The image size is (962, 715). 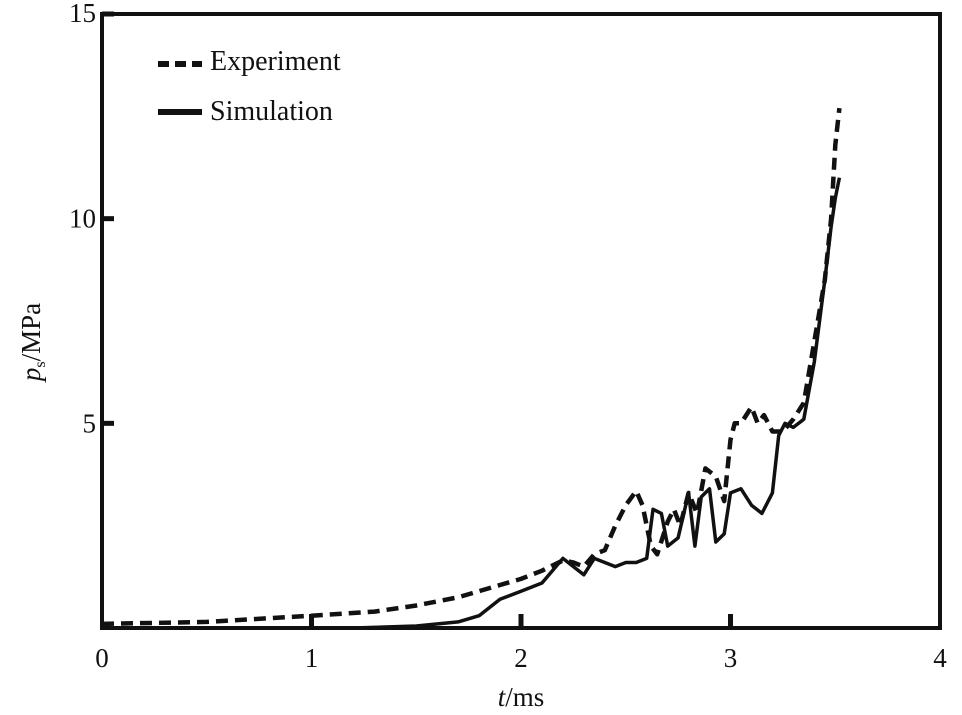 What do you see at coordinates (502, 697) in the screenshot?
I see `x-axis-title-symbol: t` at bounding box center [502, 697].